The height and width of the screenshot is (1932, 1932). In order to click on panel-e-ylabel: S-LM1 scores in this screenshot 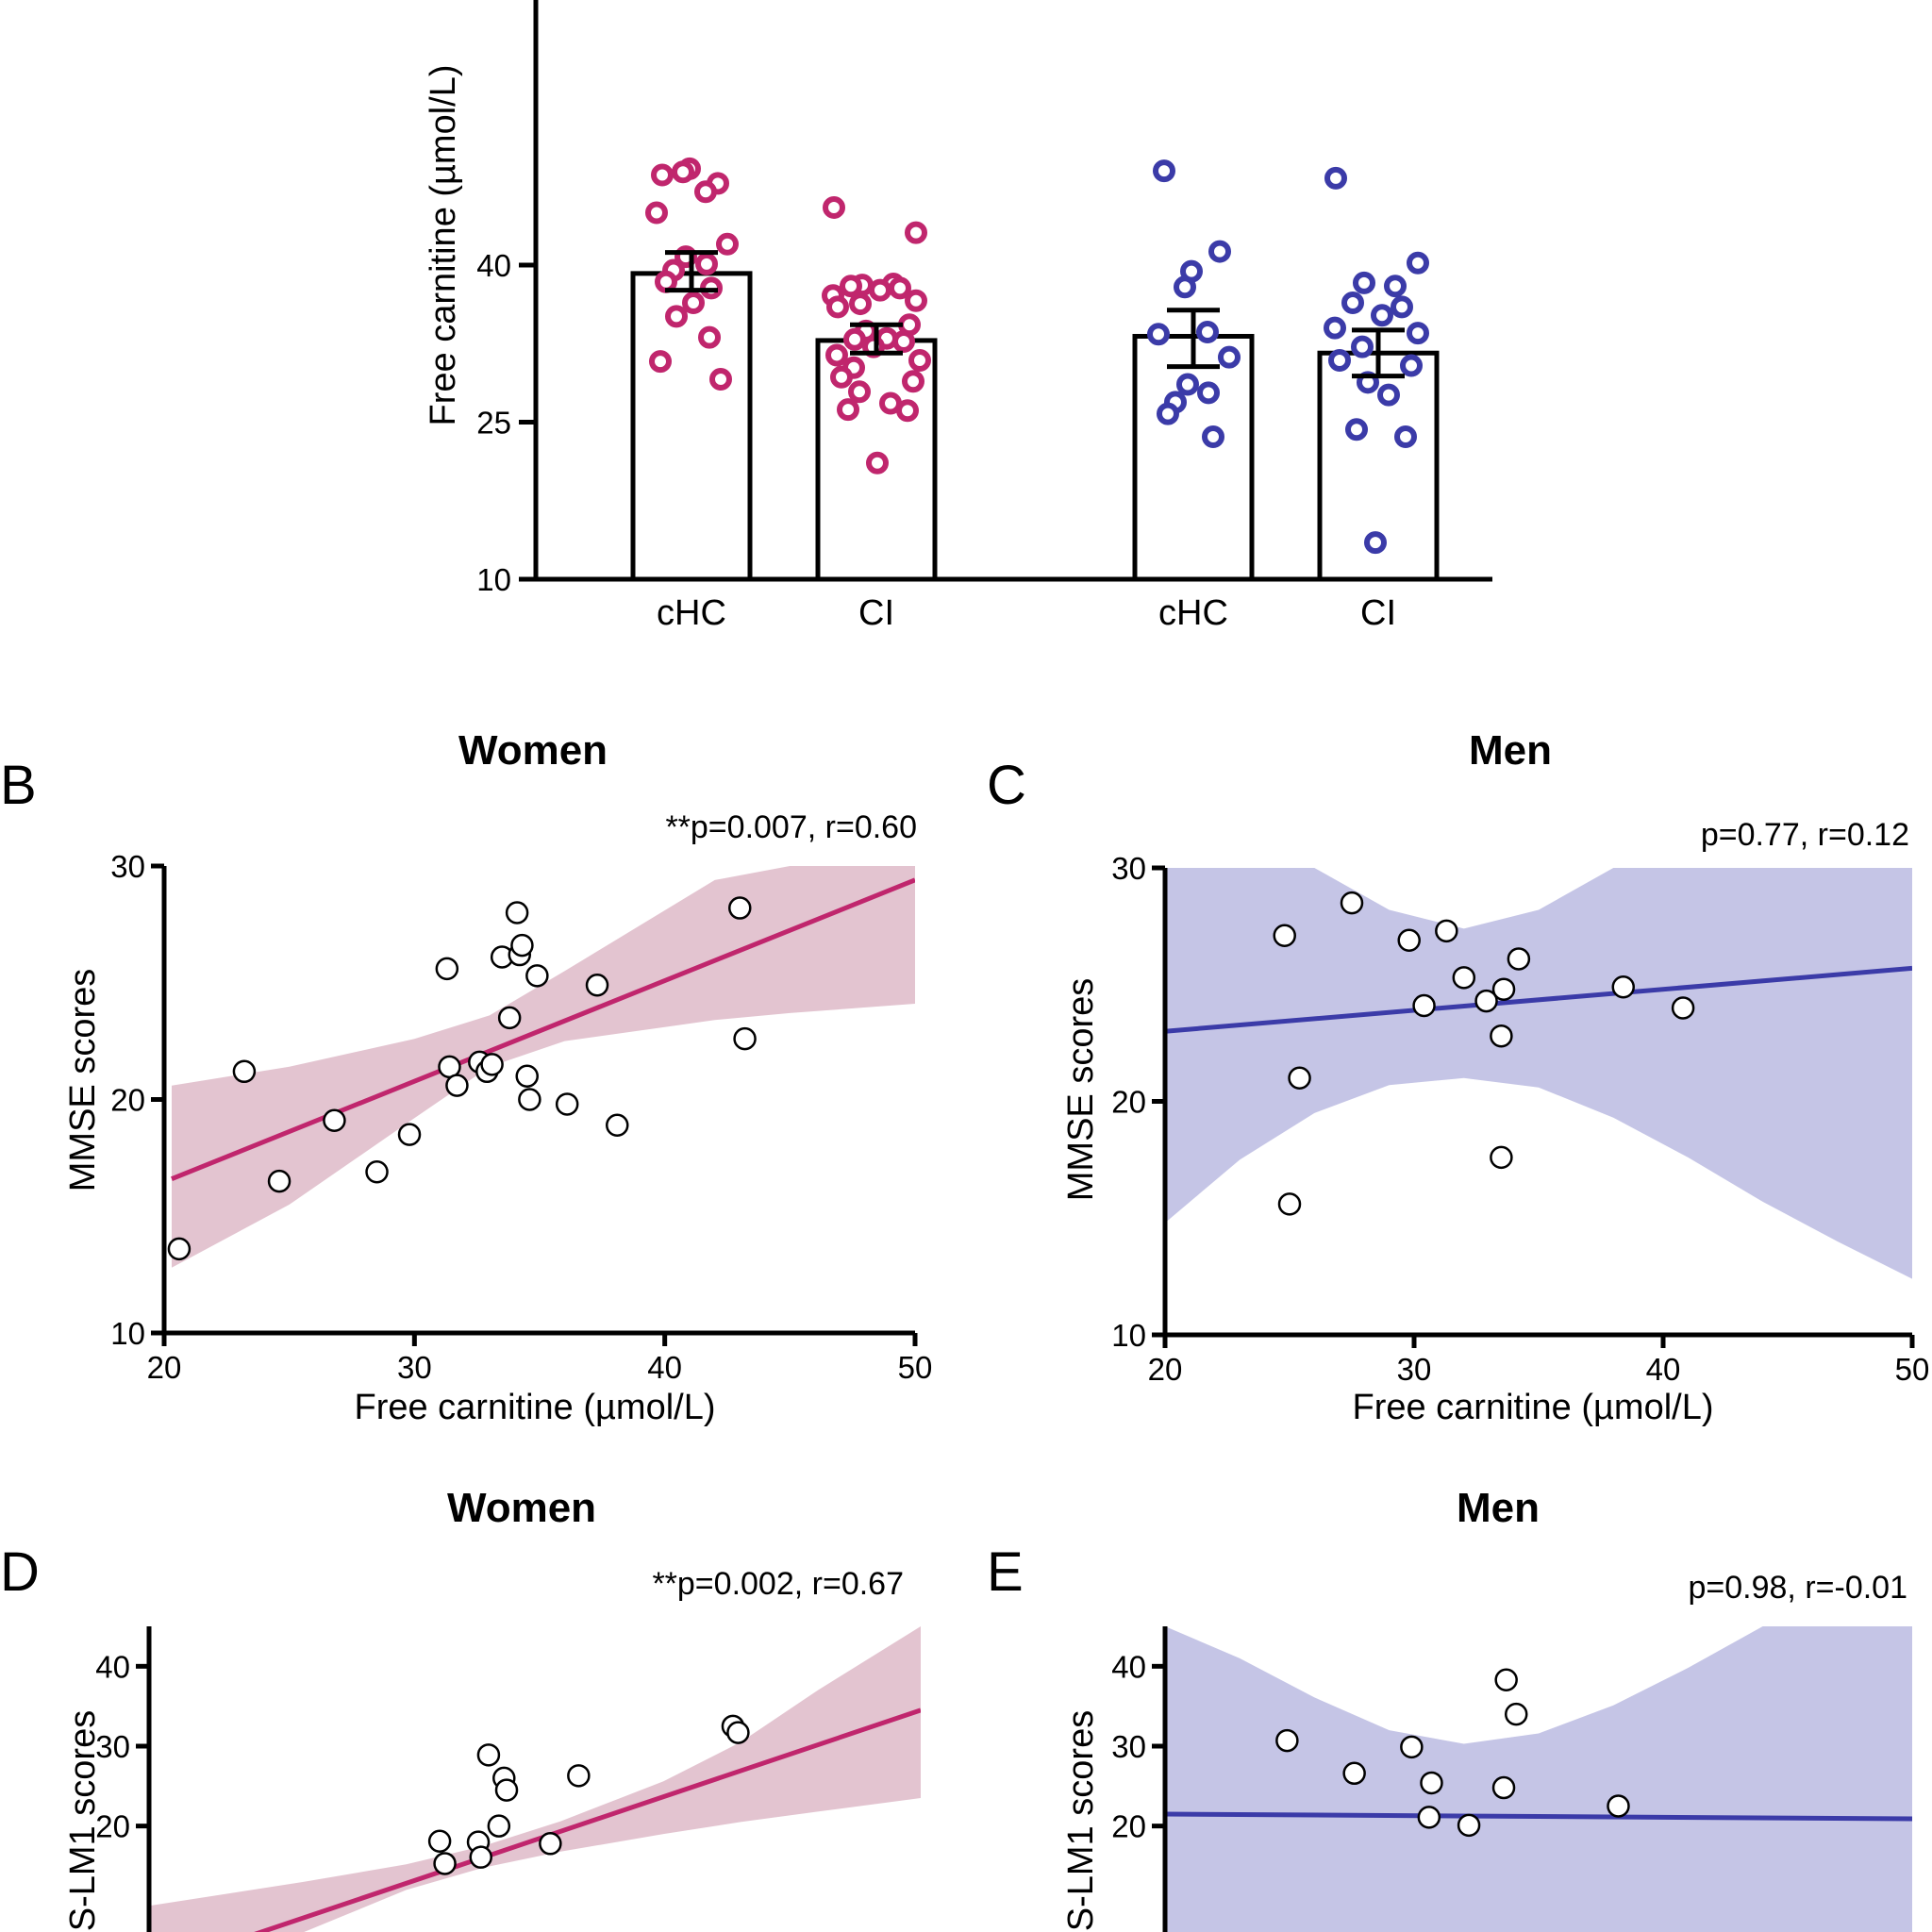, I will do `click(1081, 1821)`.